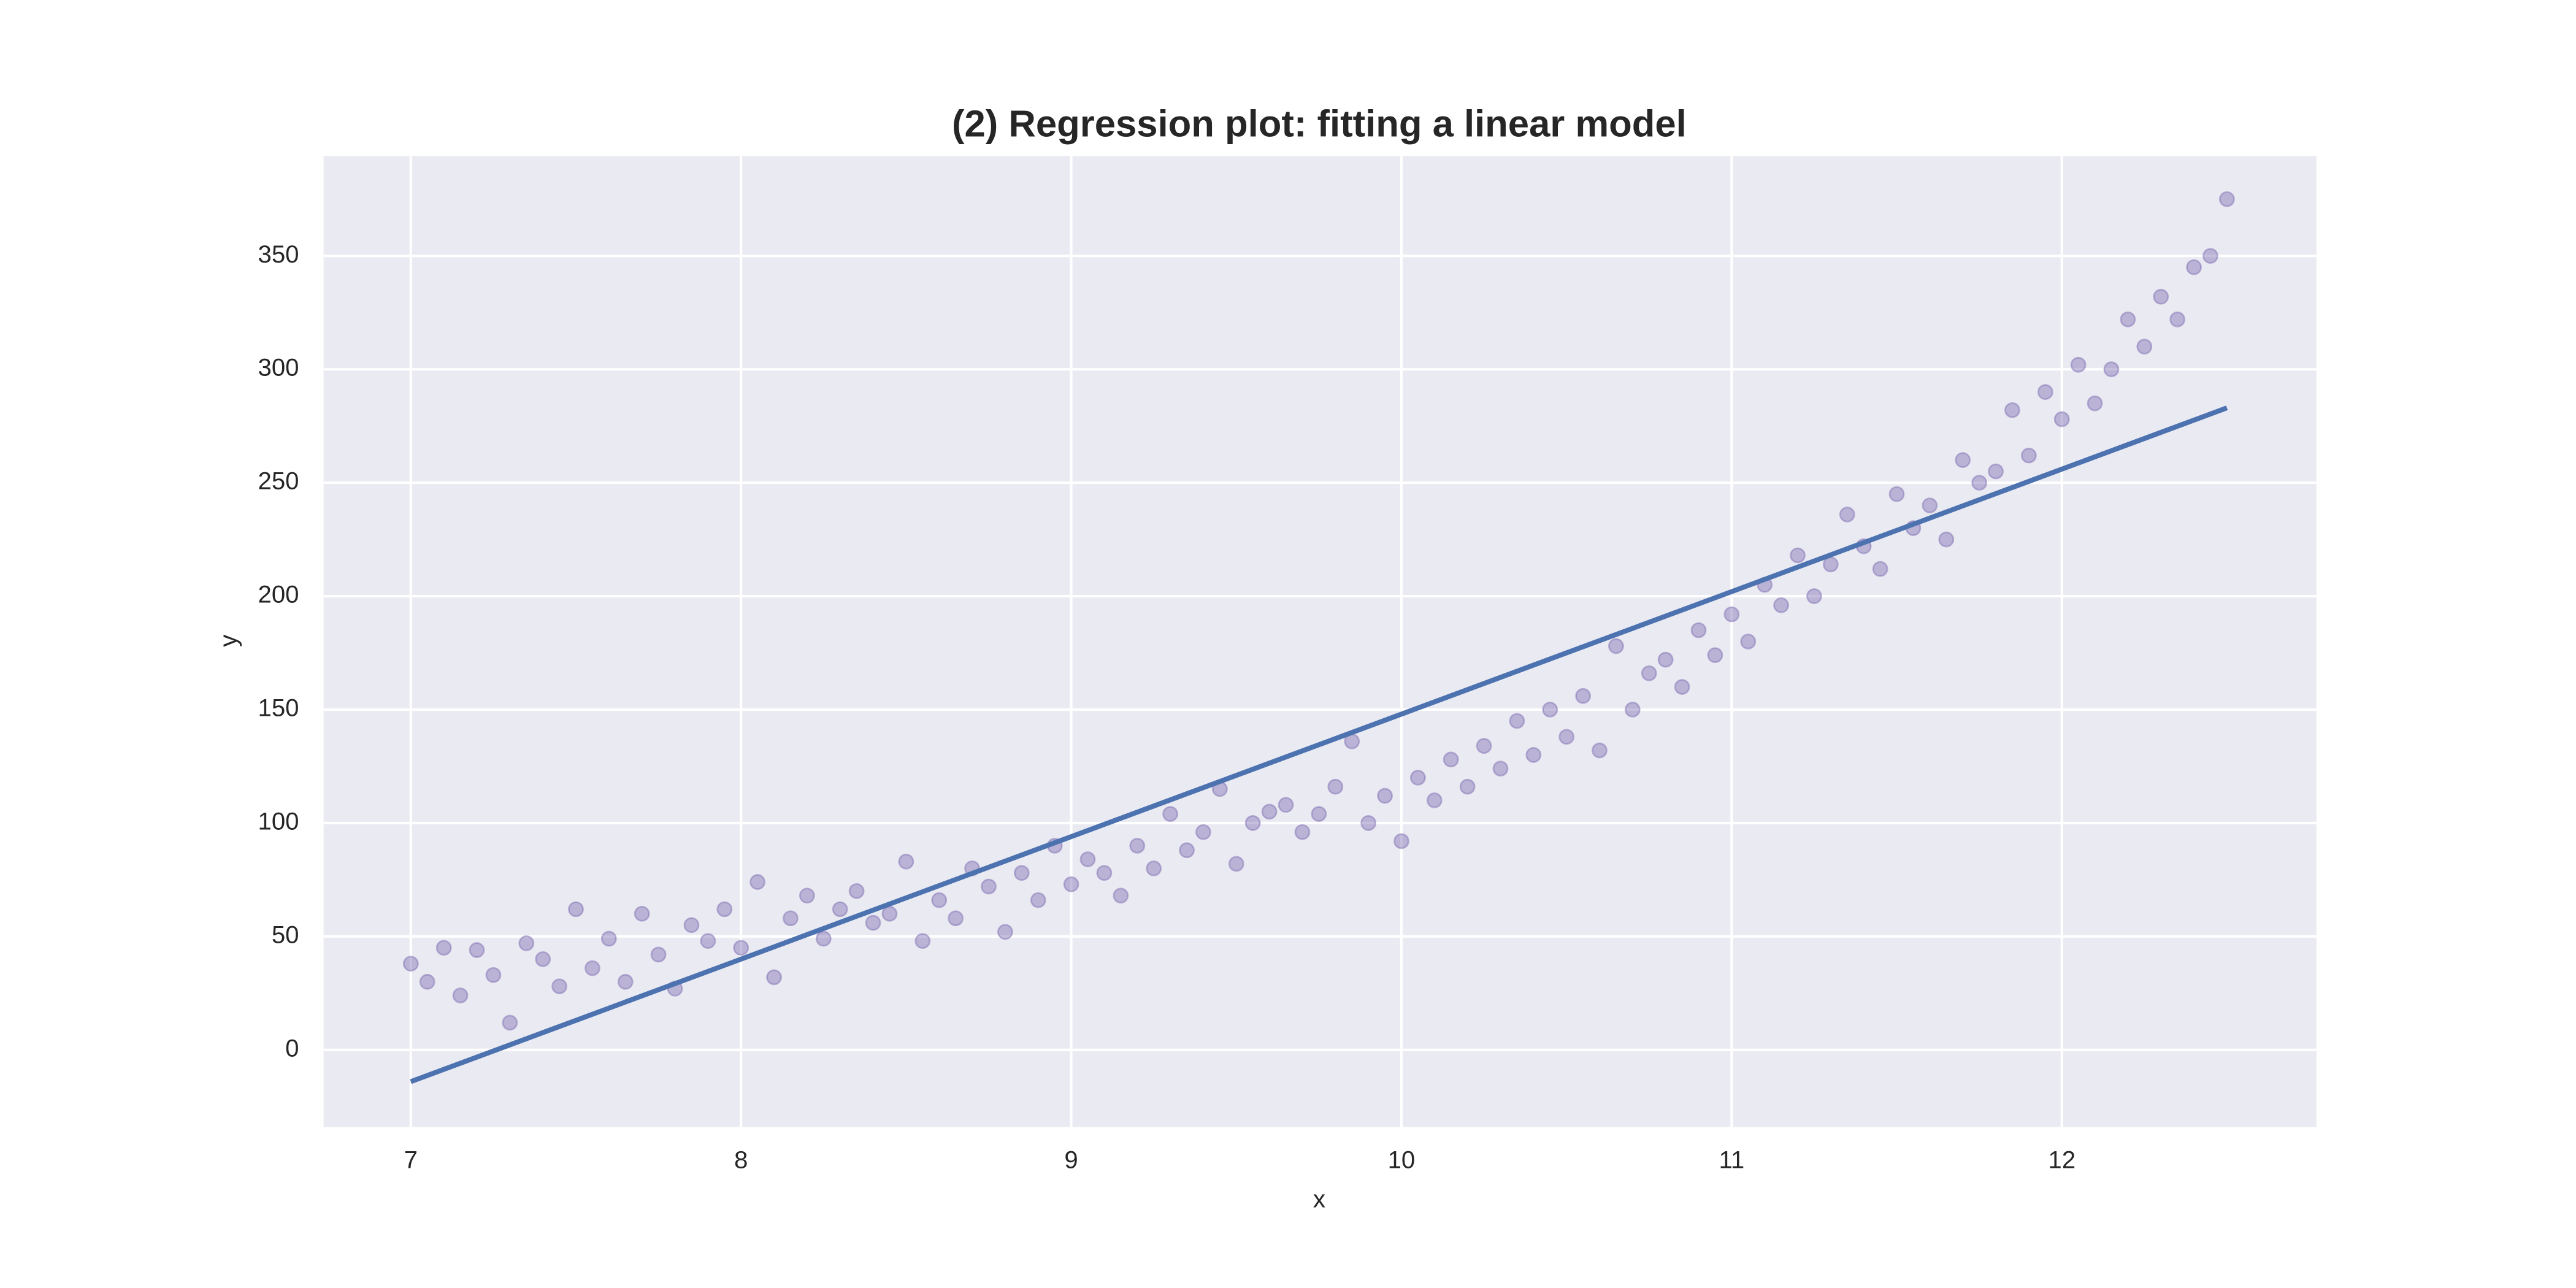  What do you see at coordinates (1731, 1159) in the screenshot?
I see `x-tick-label: 11` at bounding box center [1731, 1159].